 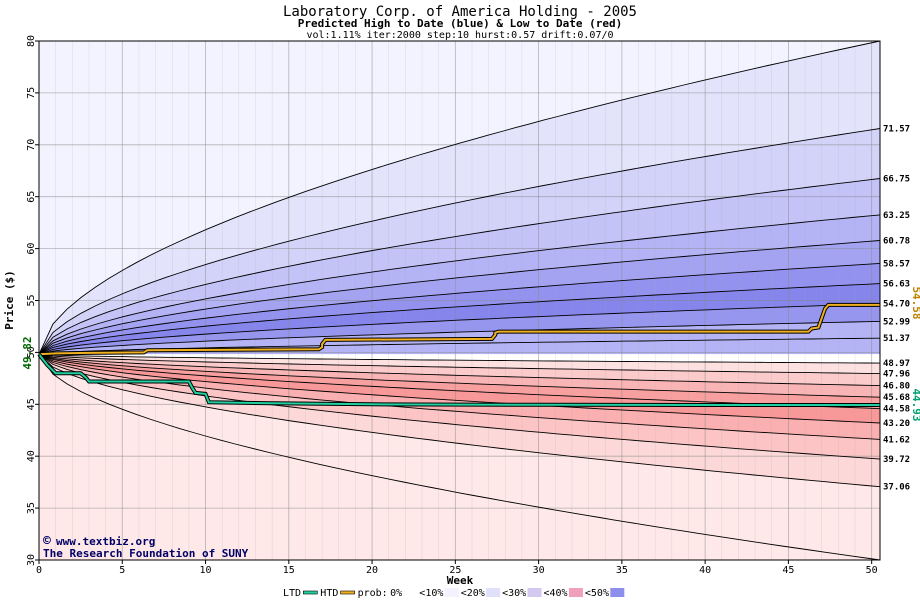 I want to click on band-end-label: 60.78, so click(x=896, y=242).